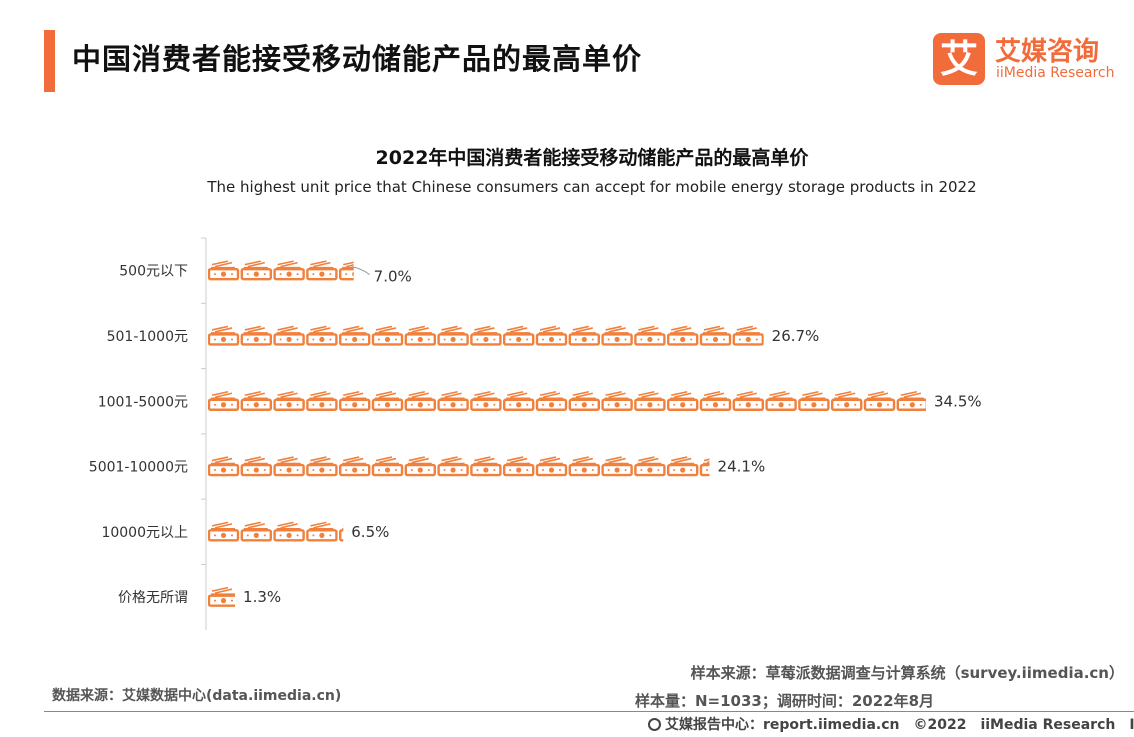 Image resolution: width=1134 pixels, height=737 pixels. What do you see at coordinates (907, 673) in the screenshot?
I see `sample-source: 样本来源：草莓派数据调查与计算系统（survey.iimedia.cn）` at bounding box center [907, 673].